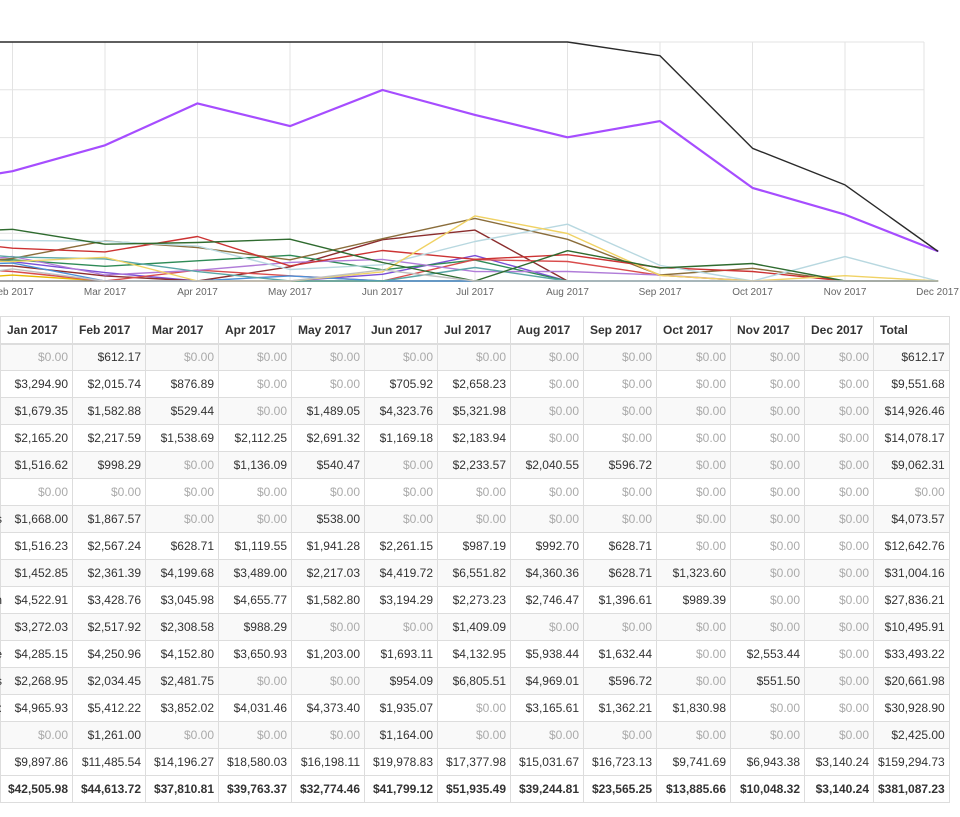  I want to click on header-cell: Mar 2017, so click(182, 330).